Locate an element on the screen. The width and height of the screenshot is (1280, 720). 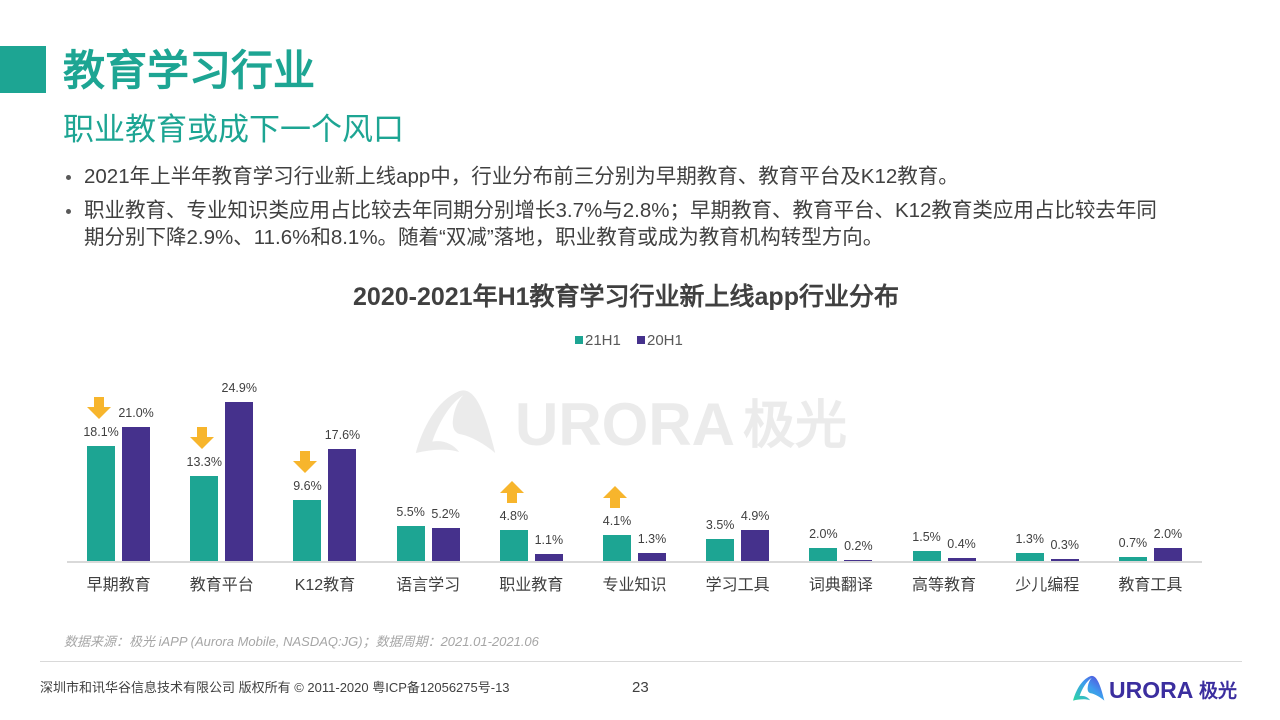
x-tick-label: 教育工具 is located at coordinates (1150, 585).